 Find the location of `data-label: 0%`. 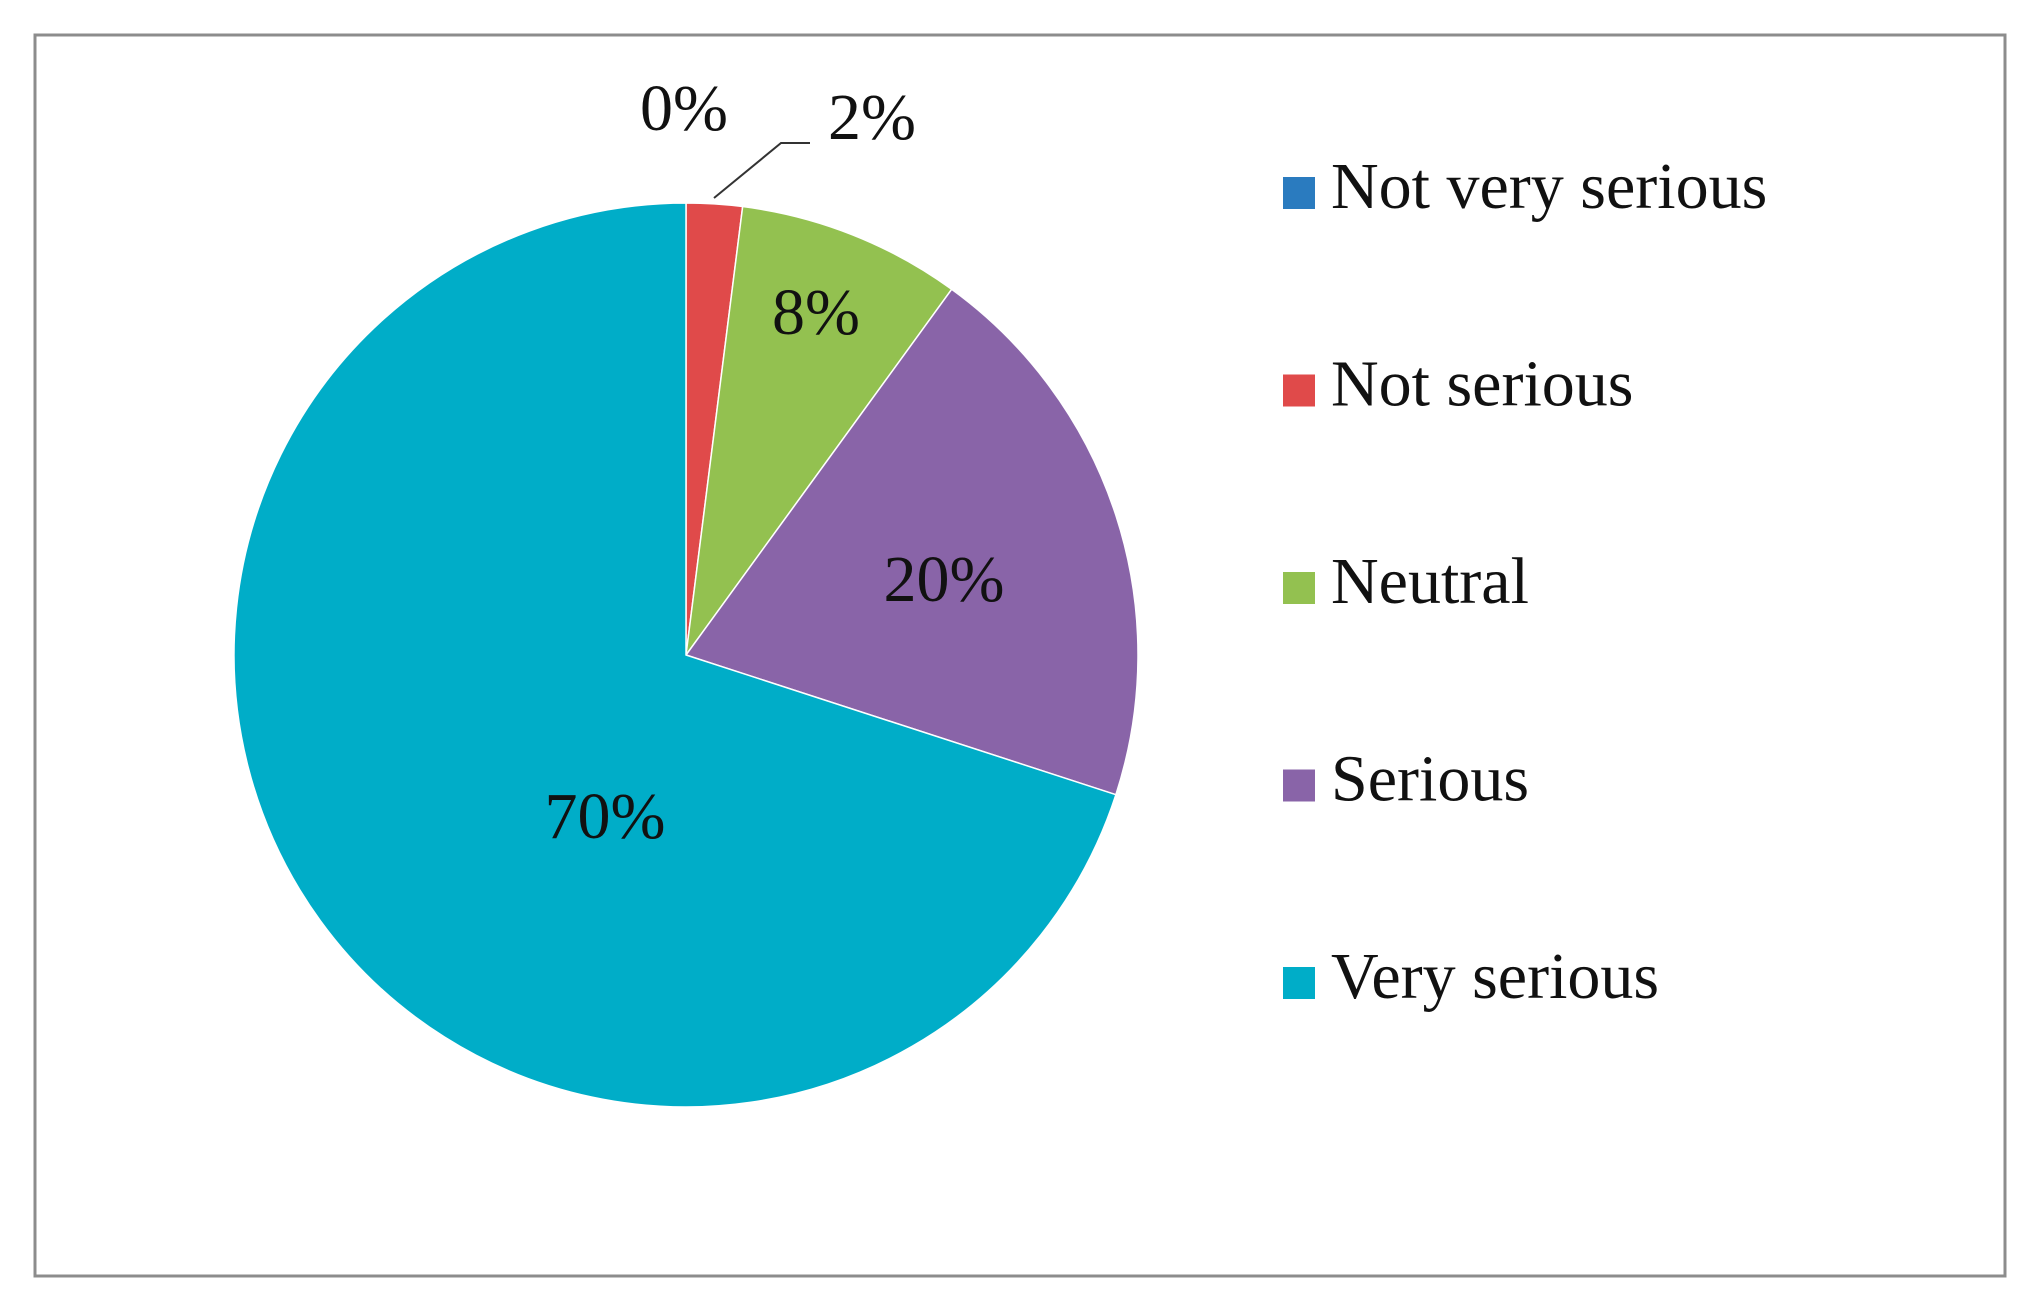

data-label: 0% is located at coordinates (684, 108).